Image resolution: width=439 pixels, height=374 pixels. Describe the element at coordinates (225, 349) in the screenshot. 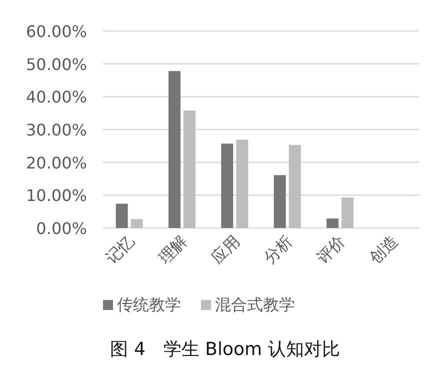

I see `text: 图 4 学生 Bloom 认知对比` at that location.